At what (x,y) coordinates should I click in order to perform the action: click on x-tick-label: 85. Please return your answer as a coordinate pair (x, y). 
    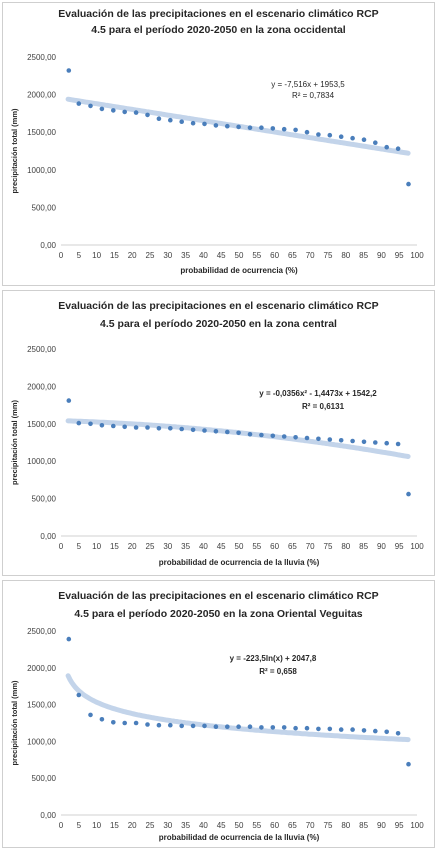
    Looking at the image, I should click on (363, 546).